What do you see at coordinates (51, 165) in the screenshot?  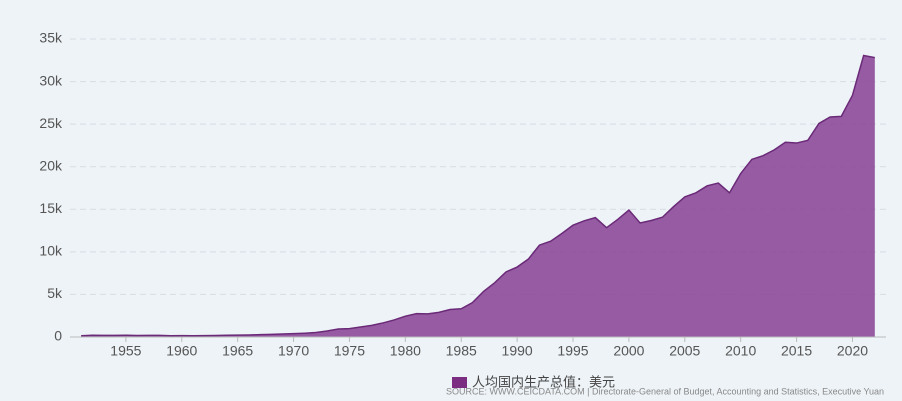 I see `y-tick-label: 20k` at bounding box center [51, 165].